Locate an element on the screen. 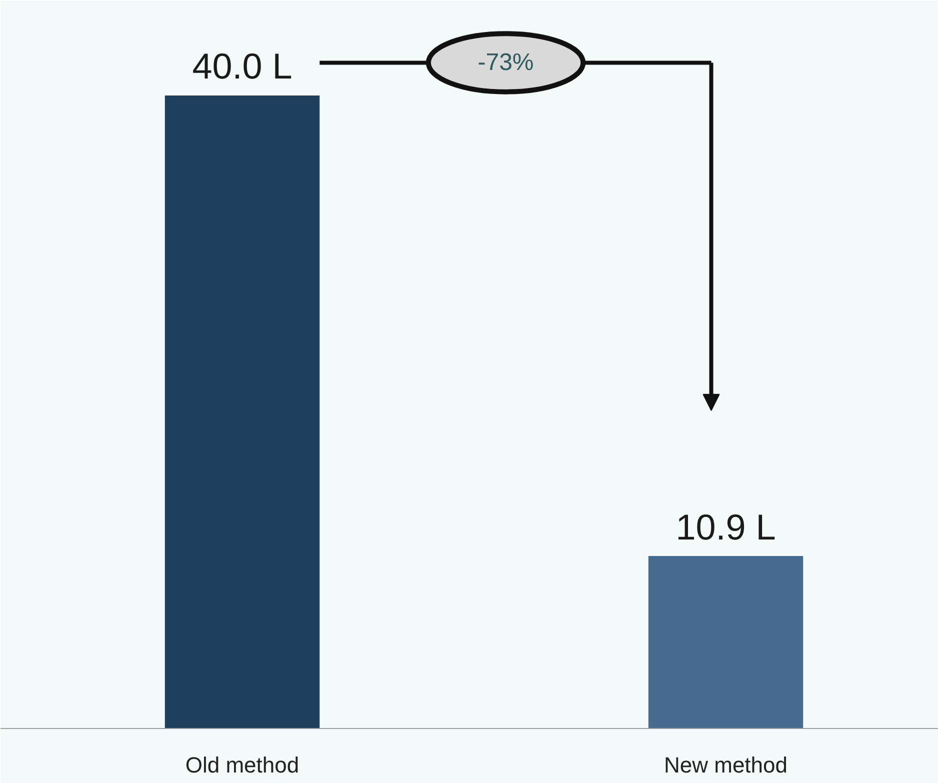  text: -73% is located at coordinates (506, 62).